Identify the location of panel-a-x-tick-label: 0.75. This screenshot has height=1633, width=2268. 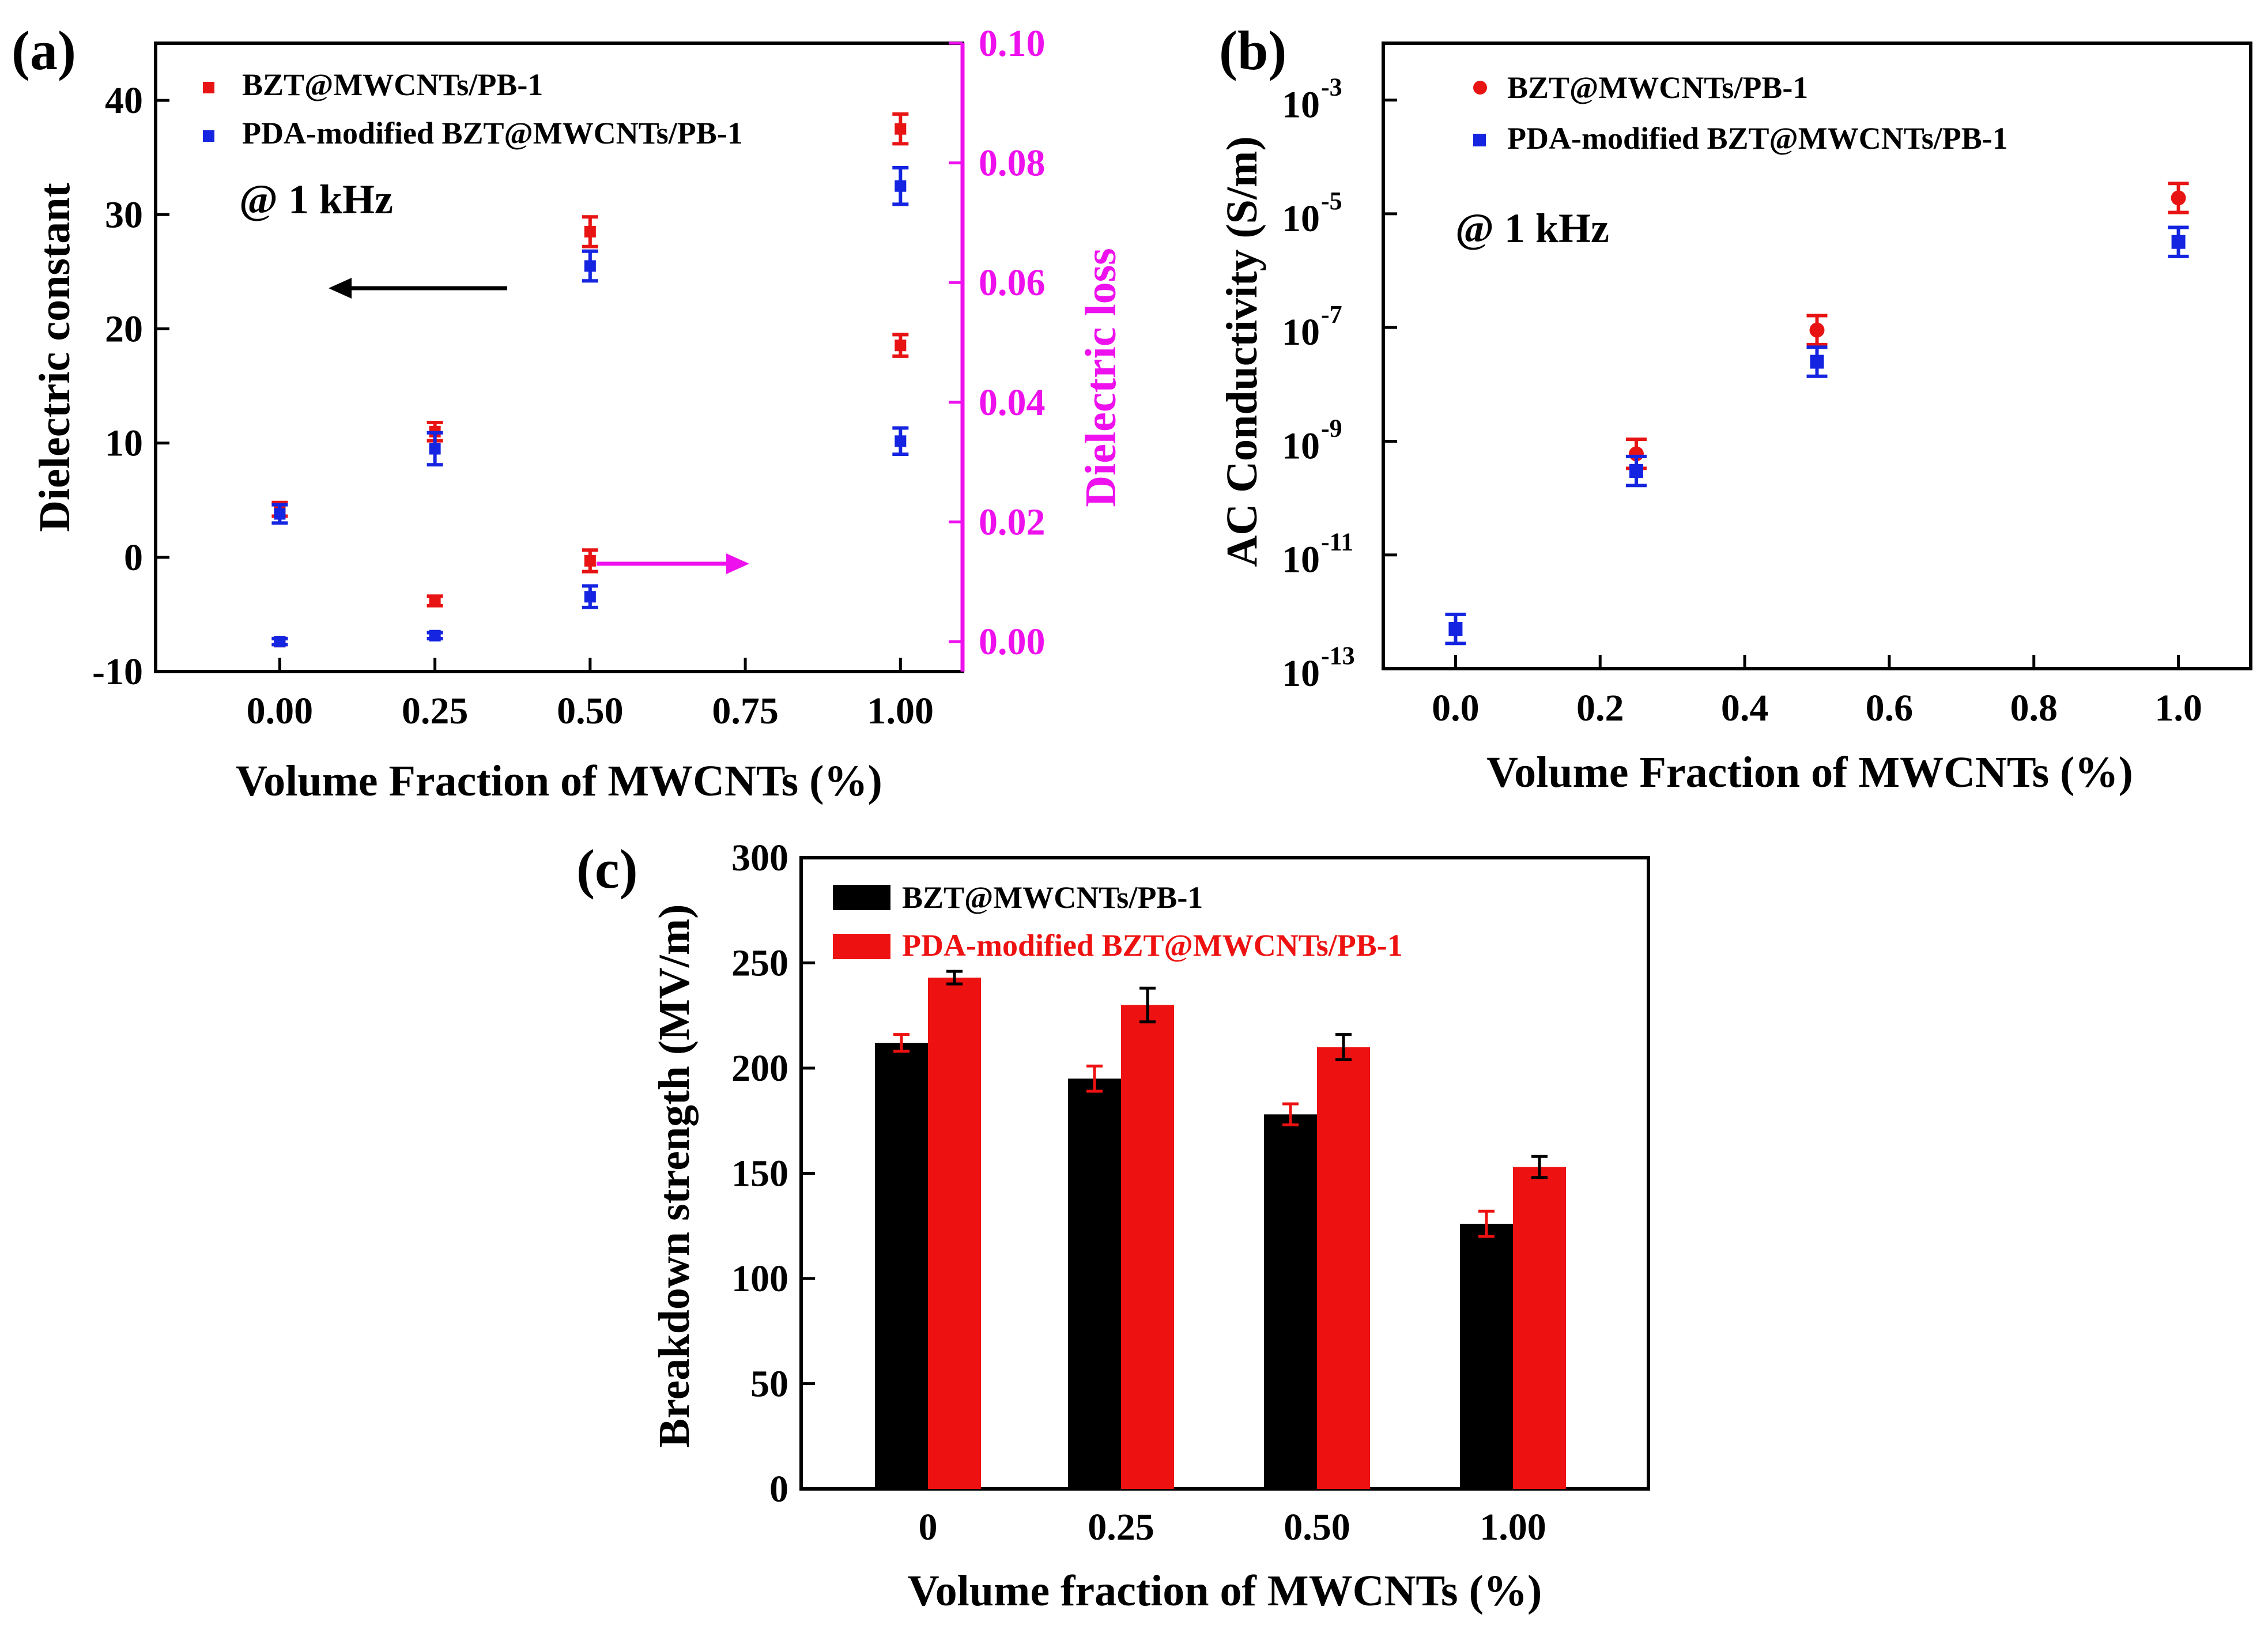
(745, 711).